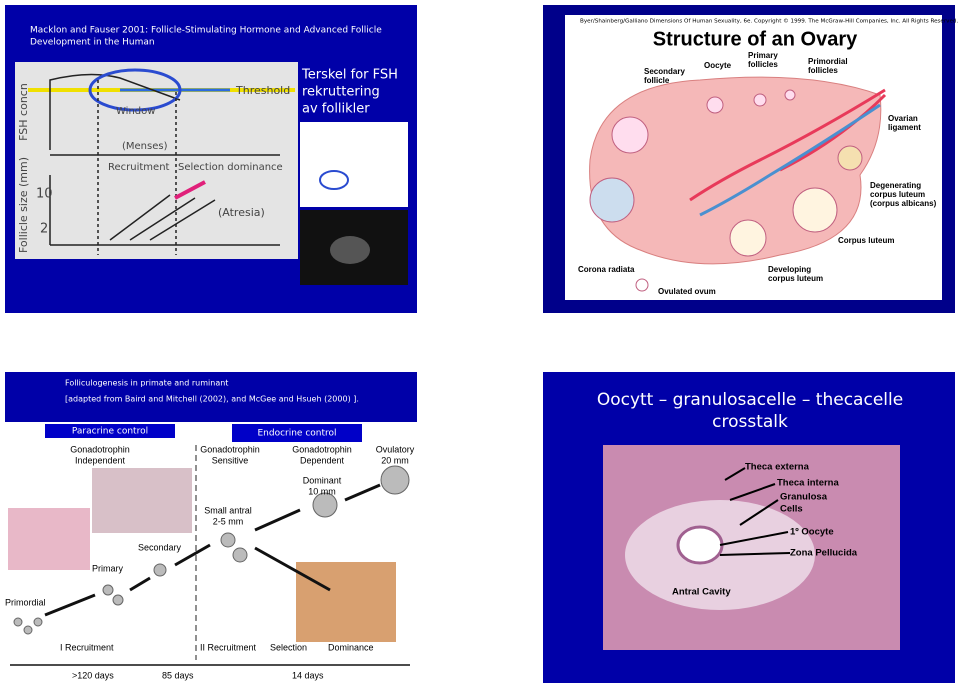  Describe the element at coordinates (139, 167) in the screenshot. I see `figure-label: Recruitment` at that location.